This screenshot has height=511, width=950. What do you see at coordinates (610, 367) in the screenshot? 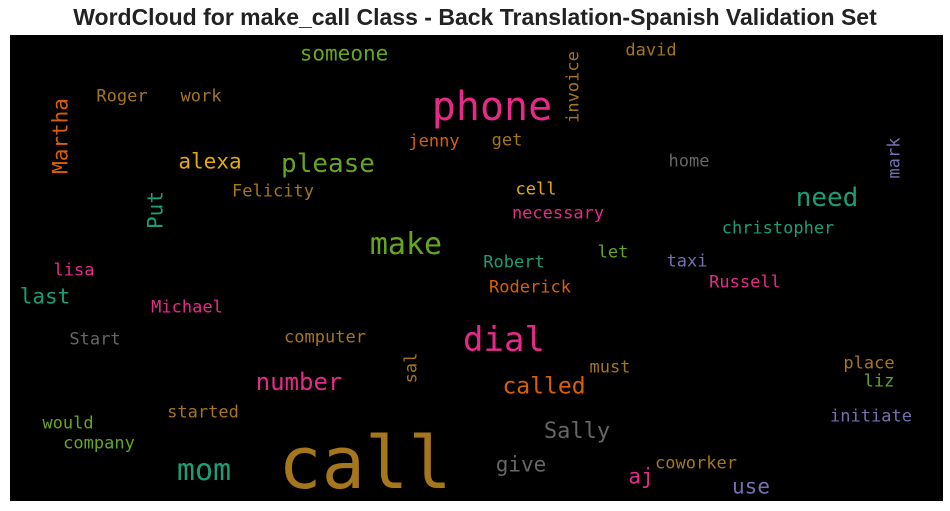
I see `word-must: must` at bounding box center [610, 367].